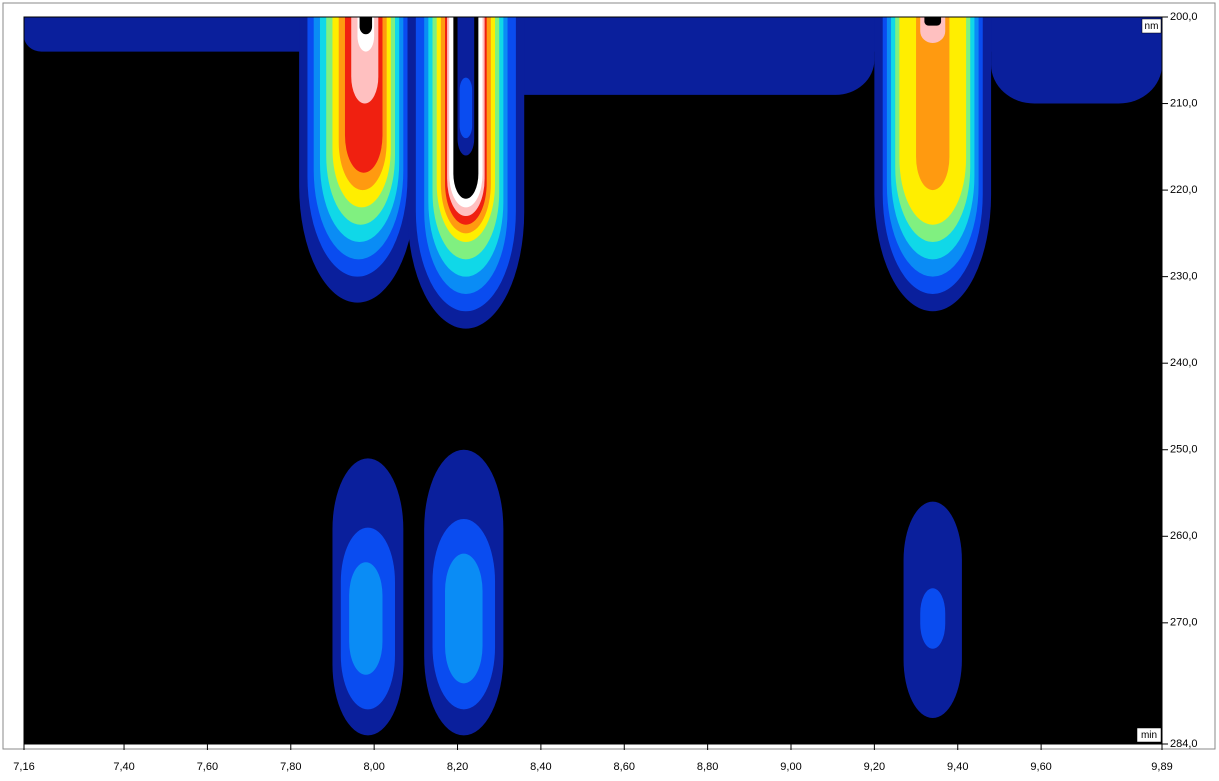  I want to click on y-tick-label: 260,0, so click(1184, 536).